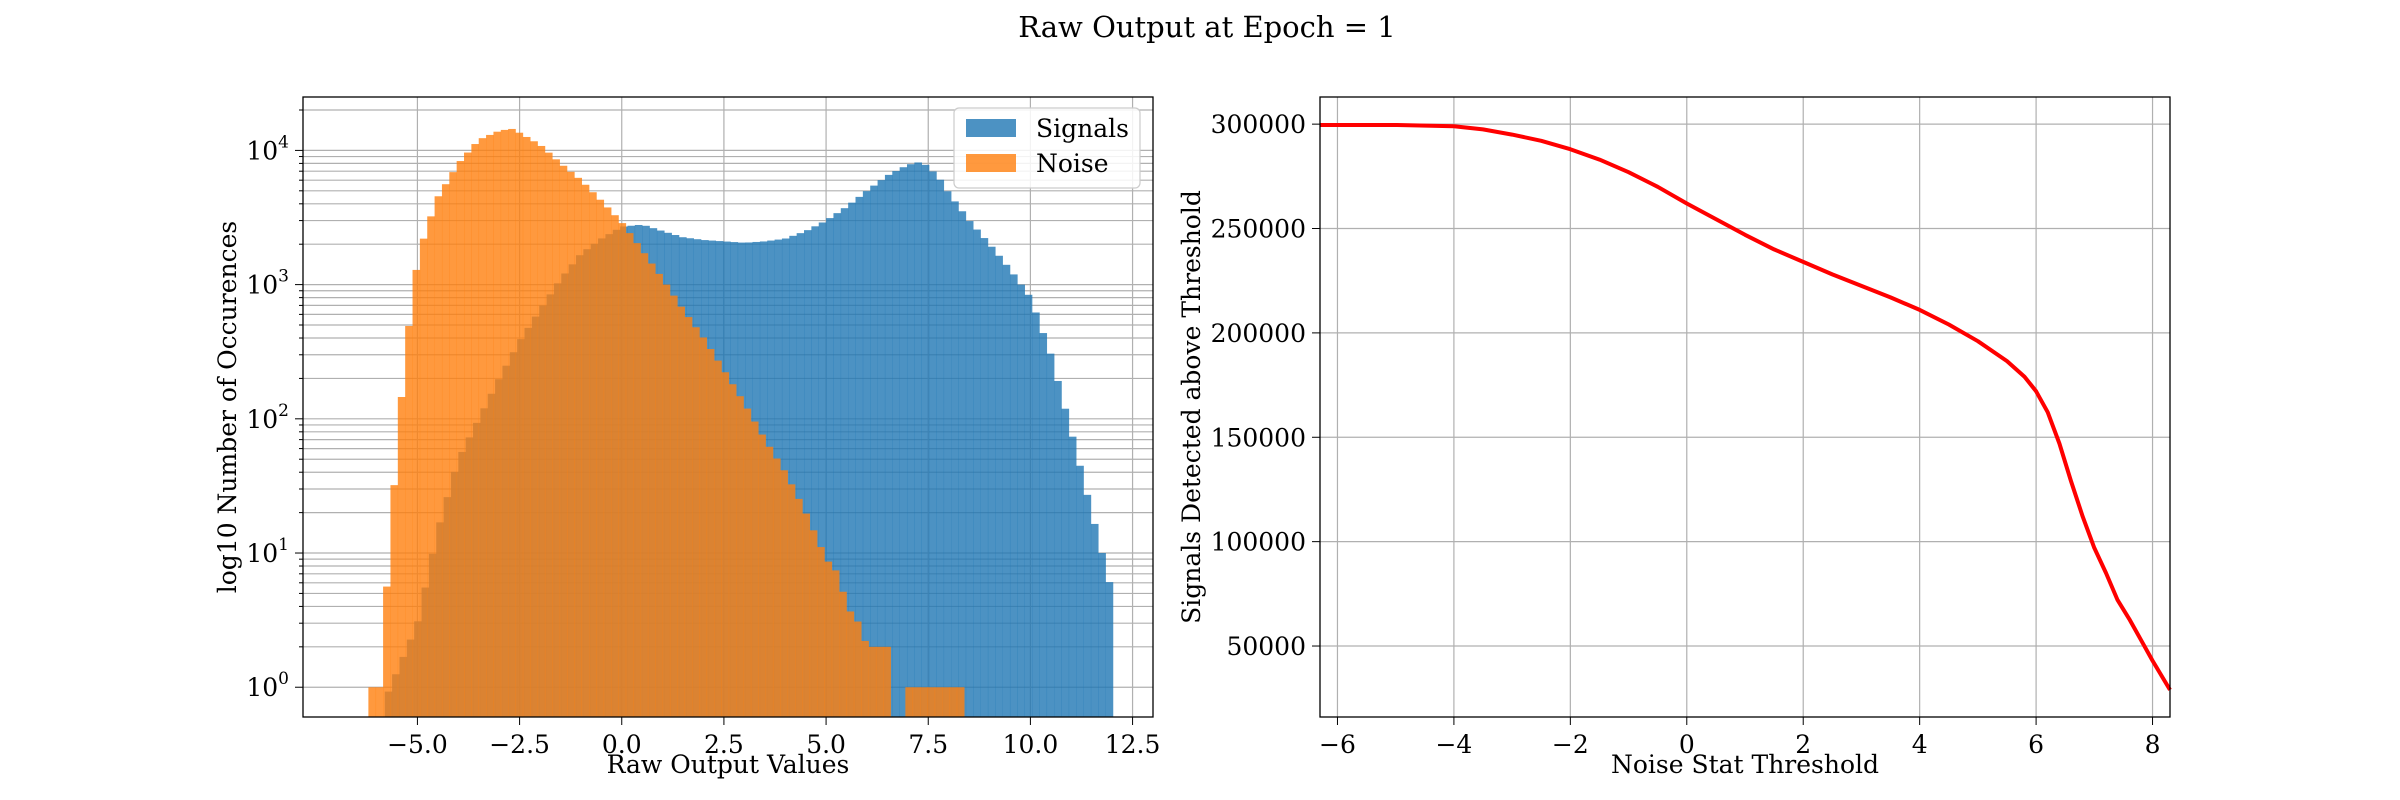 This screenshot has width=2400, height=800. Describe the element at coordinates (928, 744) in the screenshot. I see `h-xtick-label: 7.5` at that location.